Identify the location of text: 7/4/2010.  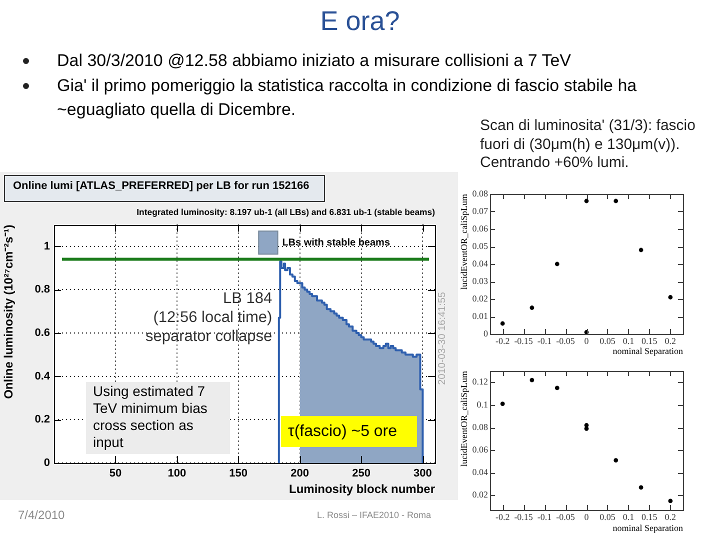
(41, 515).